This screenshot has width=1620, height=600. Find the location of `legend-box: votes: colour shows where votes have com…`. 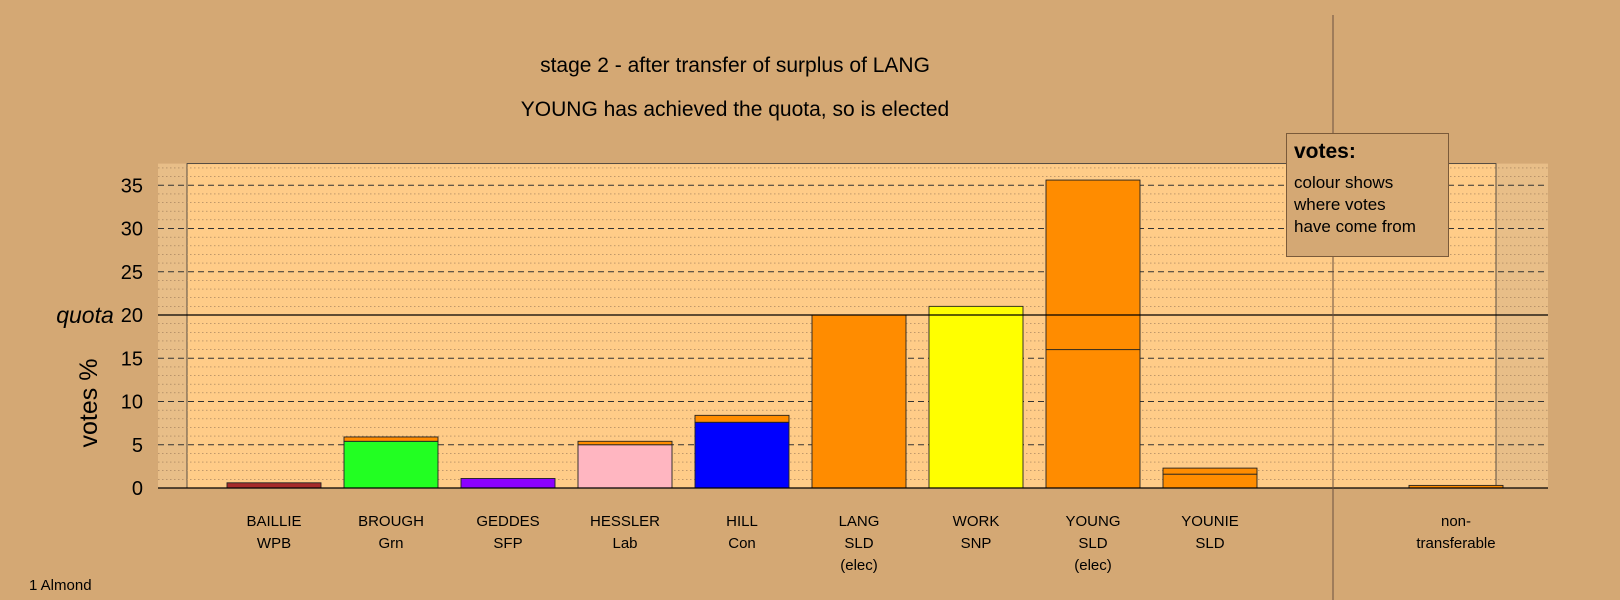

legend-box: votes: colour shows where votes have com… is located at coordinates (1367, 195).